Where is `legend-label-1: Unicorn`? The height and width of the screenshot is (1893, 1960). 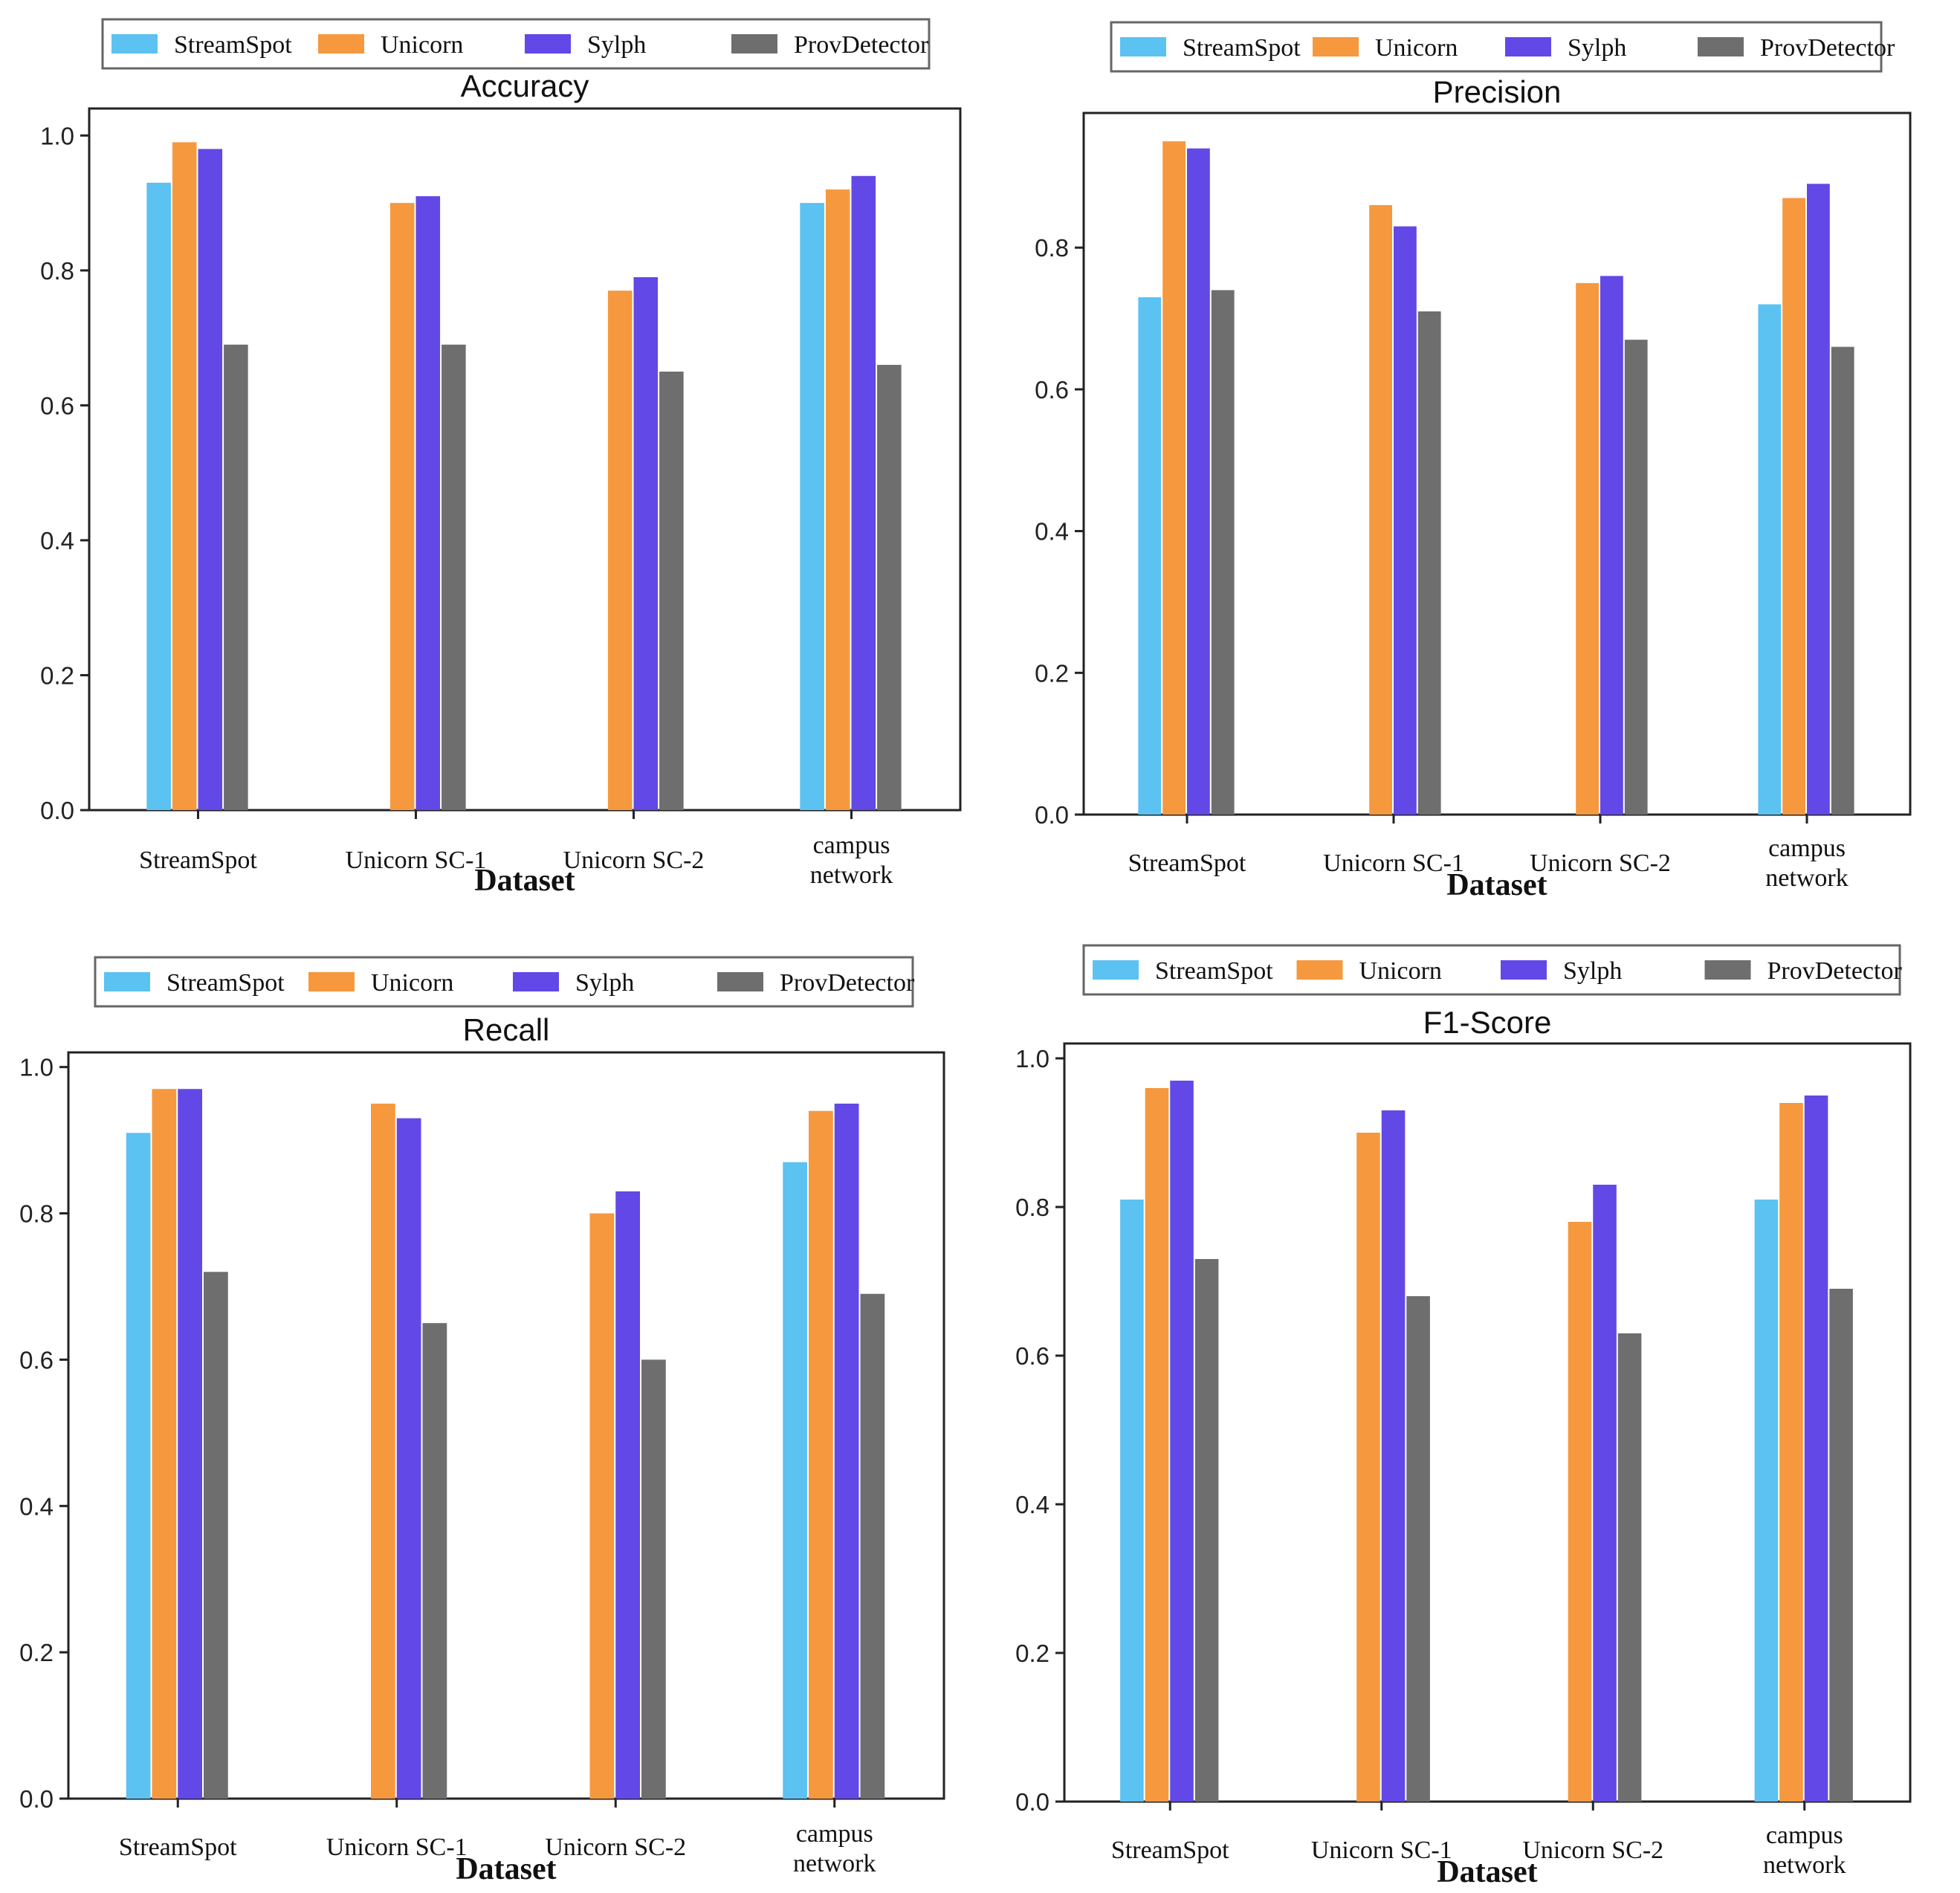
legend-label-1: Unicorn is located at coordinates (412, 983).